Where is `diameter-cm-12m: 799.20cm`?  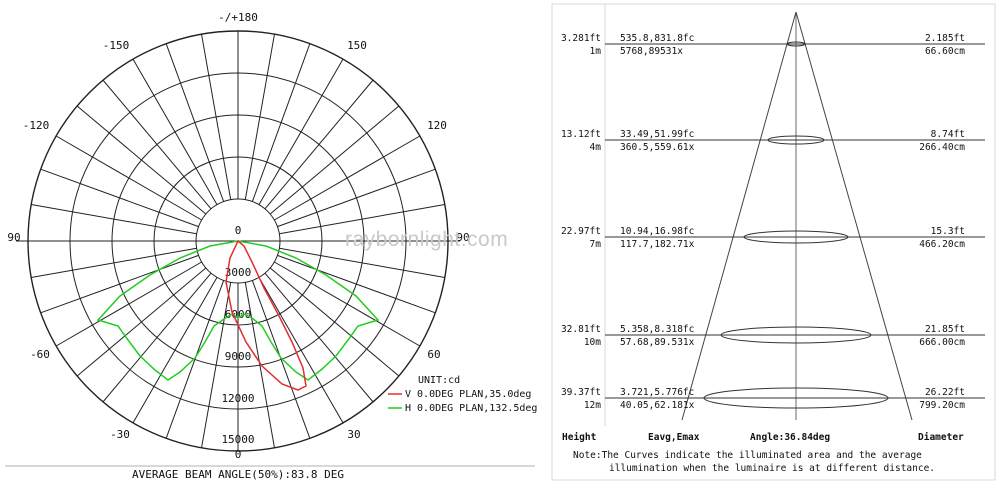 diameter-cm-12m: 799.20cm is located at coordinates (942, 405).